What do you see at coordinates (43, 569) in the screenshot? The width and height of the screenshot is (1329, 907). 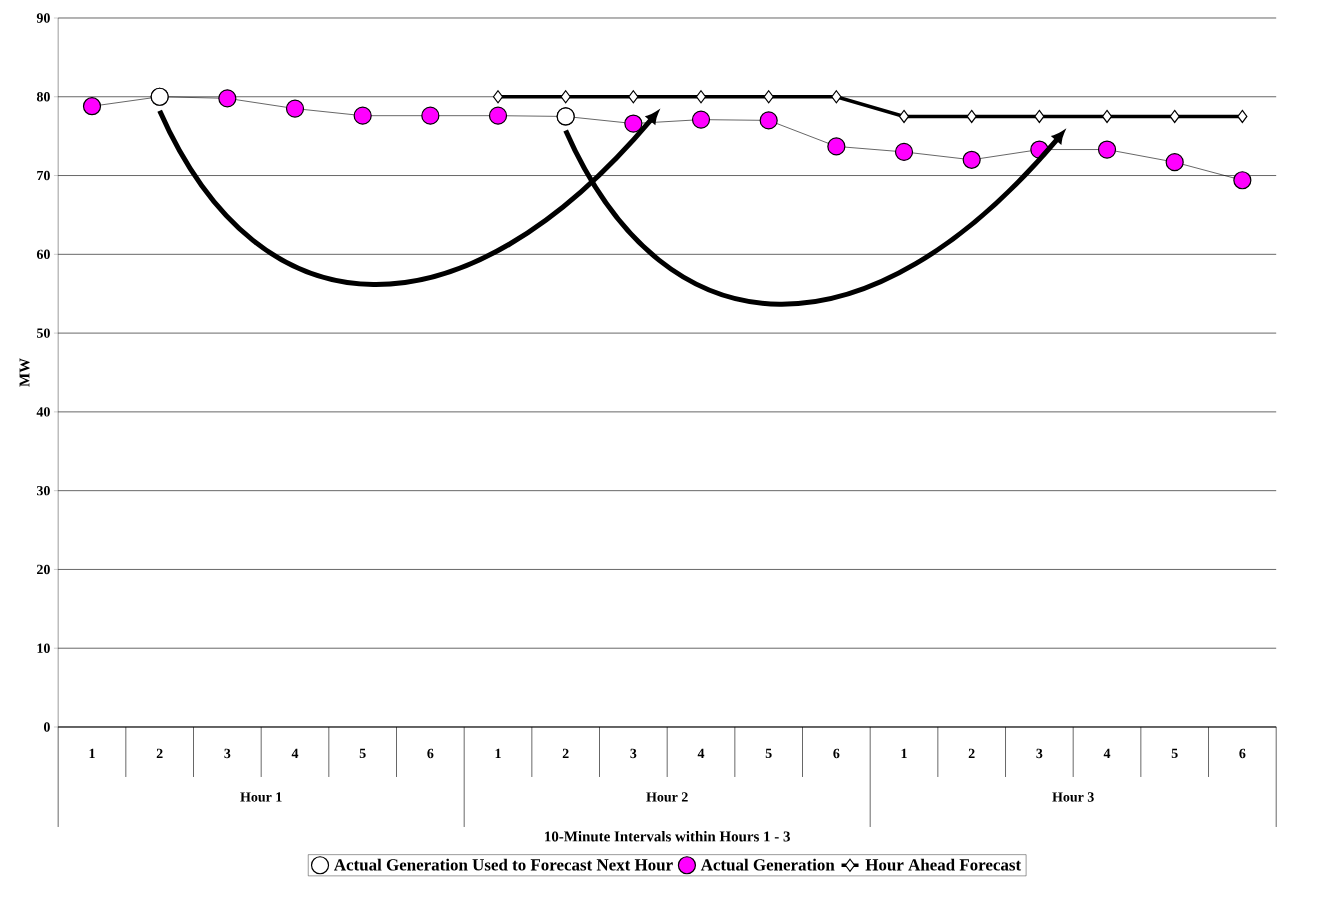 I see `y-tick-label: 20` at bounding box center [43, 569].